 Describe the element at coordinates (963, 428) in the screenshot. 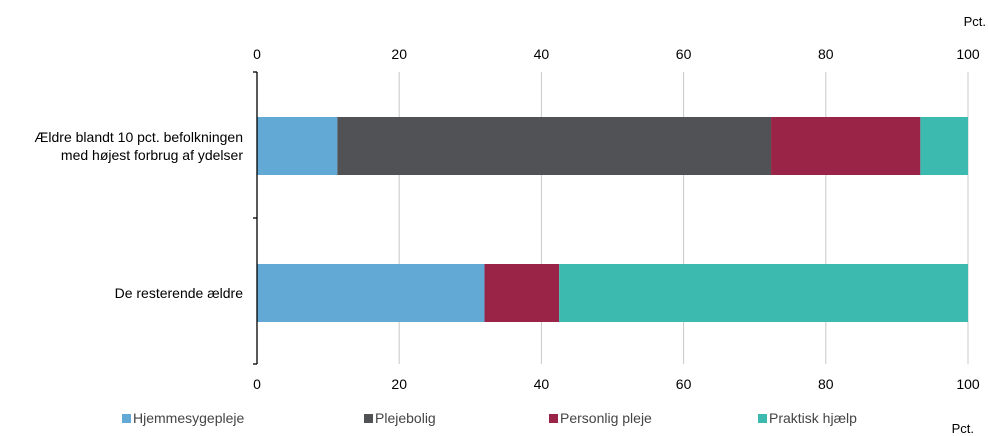

I see `unit-label-bottom: Pct.` at that location.